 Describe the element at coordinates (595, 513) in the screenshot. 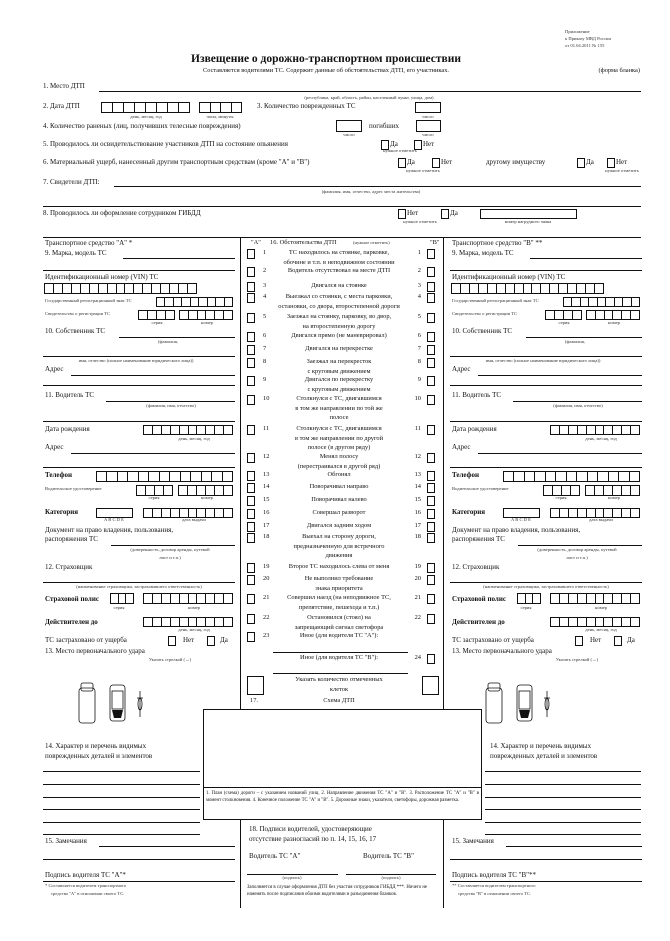

I see `license-issue-date-field-b` at that location.